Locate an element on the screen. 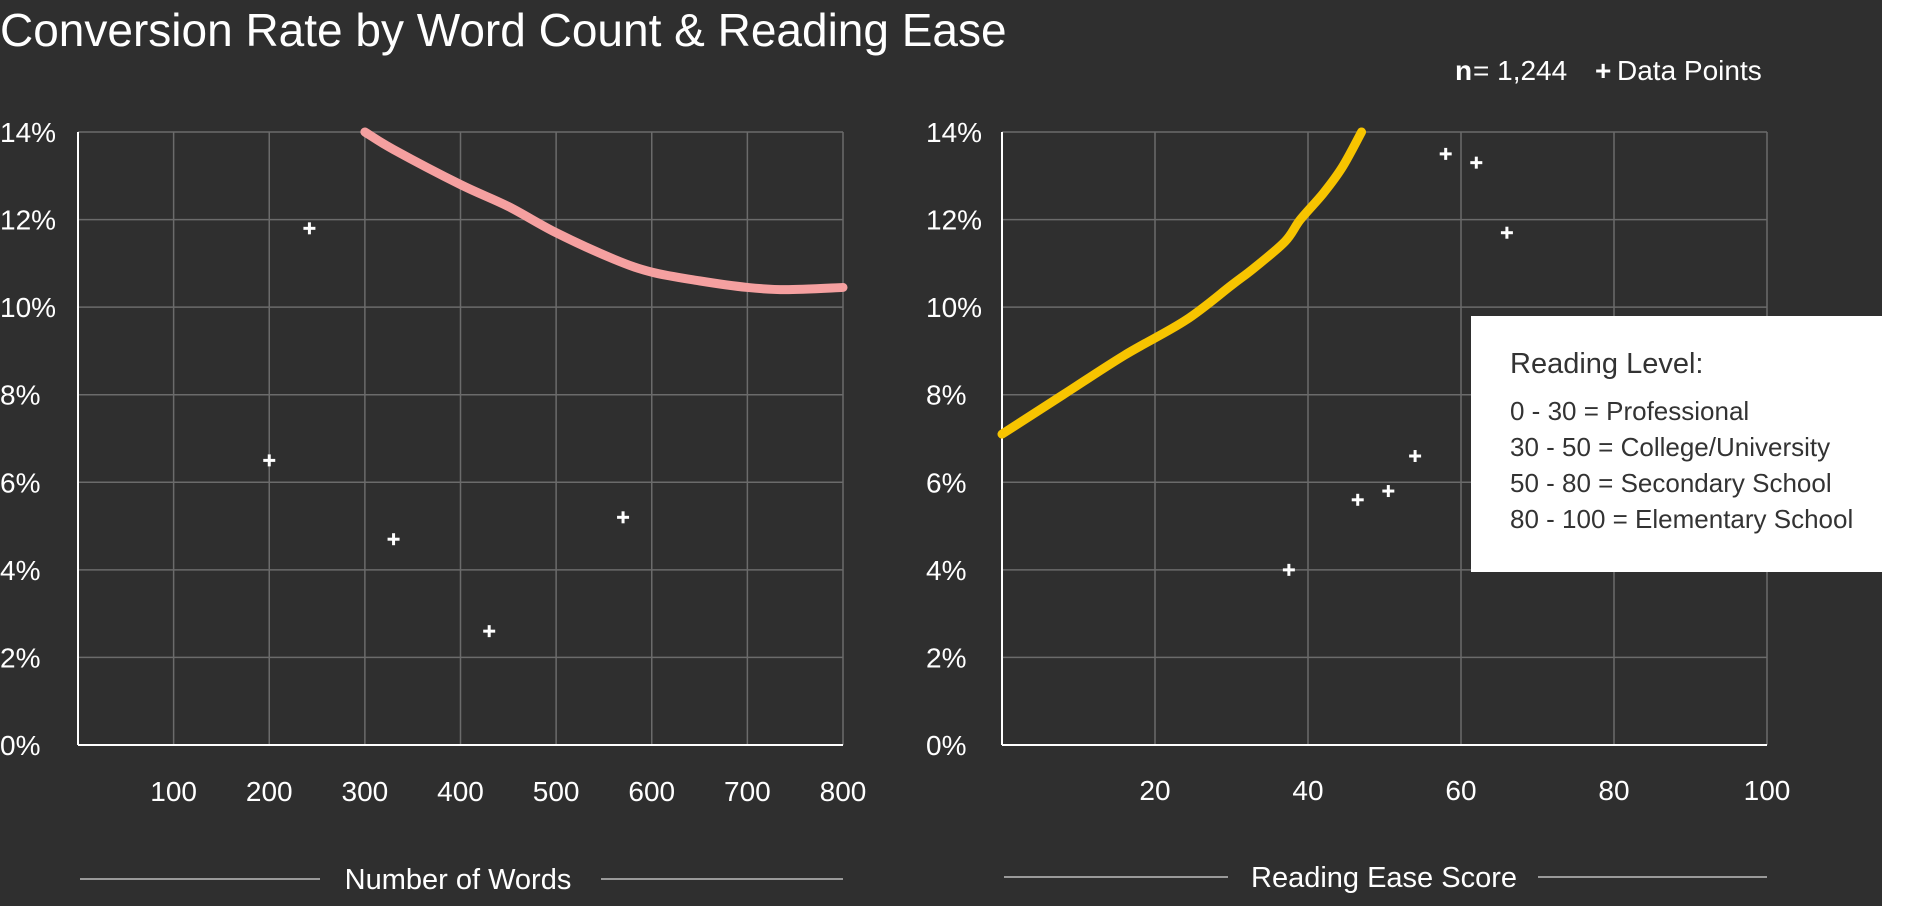 The height and width of the screenshot is (911, 1924). x-tick-label: 40 is located at coordinates (1307, 790).